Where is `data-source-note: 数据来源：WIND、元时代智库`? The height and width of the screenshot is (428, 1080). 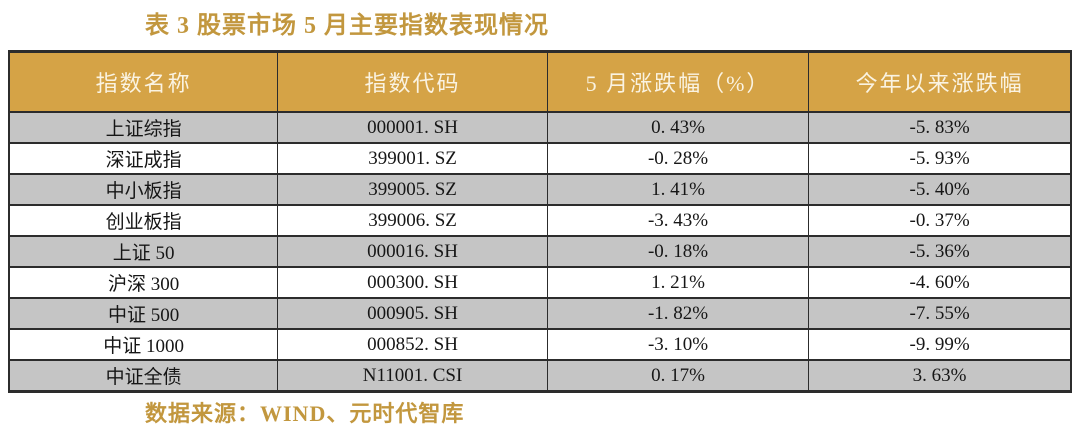
data-source-note: 数据来源：WIND、元时代智库 is located at coordinates (305, 413).